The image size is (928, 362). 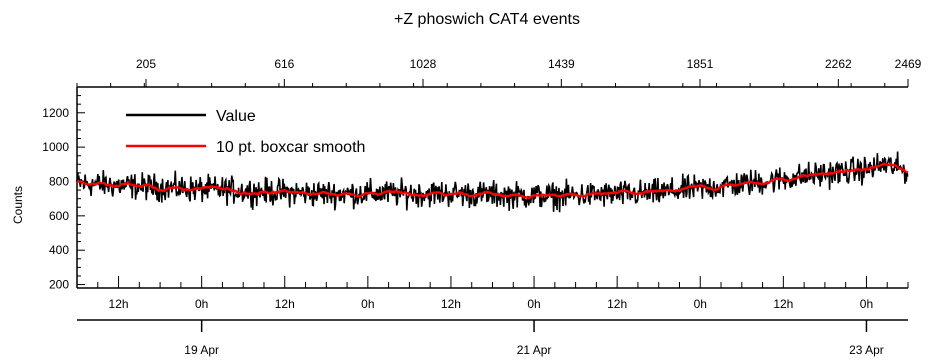 I want to click on date-tick-label: 21 Apr, so click(x=534, y=350).